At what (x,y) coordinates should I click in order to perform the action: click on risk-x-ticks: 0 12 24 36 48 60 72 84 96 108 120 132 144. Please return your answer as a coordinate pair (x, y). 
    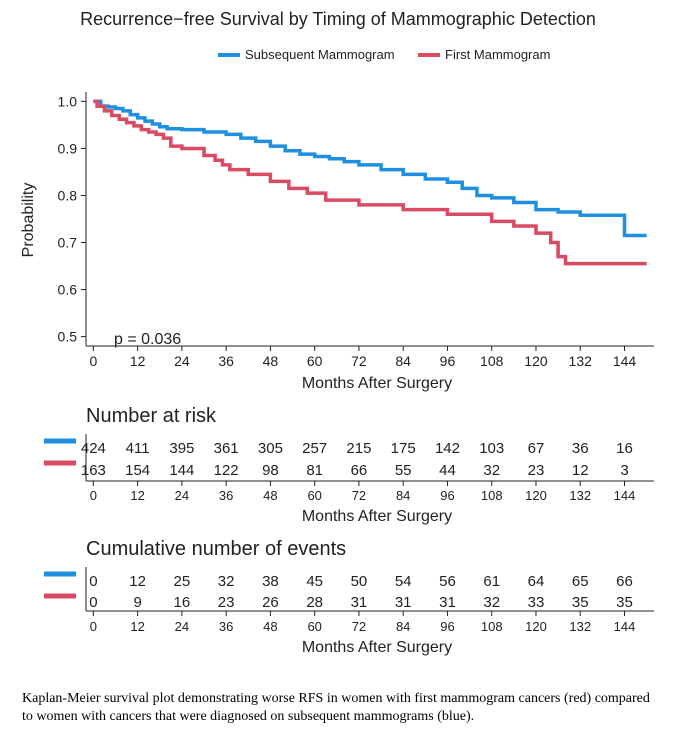
    Looking at the image, I should click on (363, 492).